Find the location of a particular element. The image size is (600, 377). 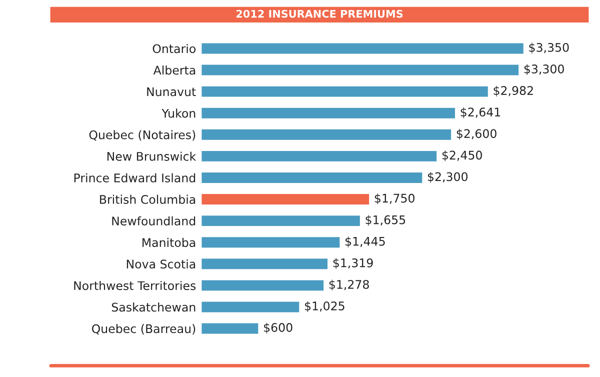

data-label: $2,450 is located at coordinates (462, 156).